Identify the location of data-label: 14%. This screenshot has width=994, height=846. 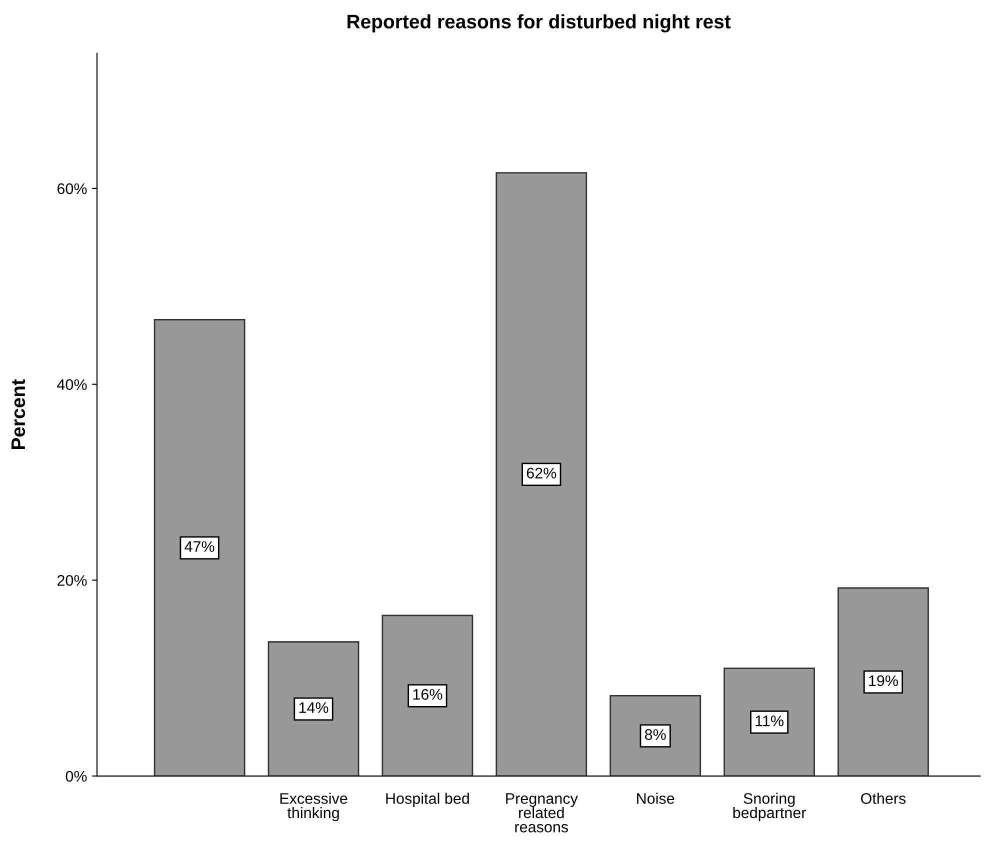
(313, 707).